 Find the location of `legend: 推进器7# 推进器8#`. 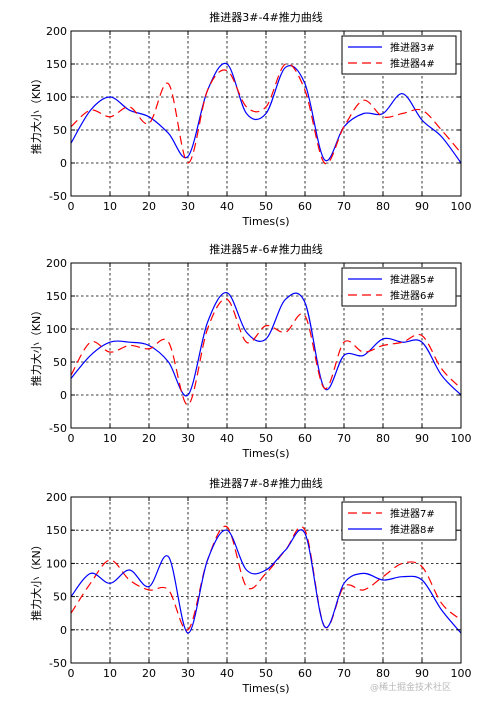

legend: 推进器7# 推进器8# is located at coordinates (399, 521).